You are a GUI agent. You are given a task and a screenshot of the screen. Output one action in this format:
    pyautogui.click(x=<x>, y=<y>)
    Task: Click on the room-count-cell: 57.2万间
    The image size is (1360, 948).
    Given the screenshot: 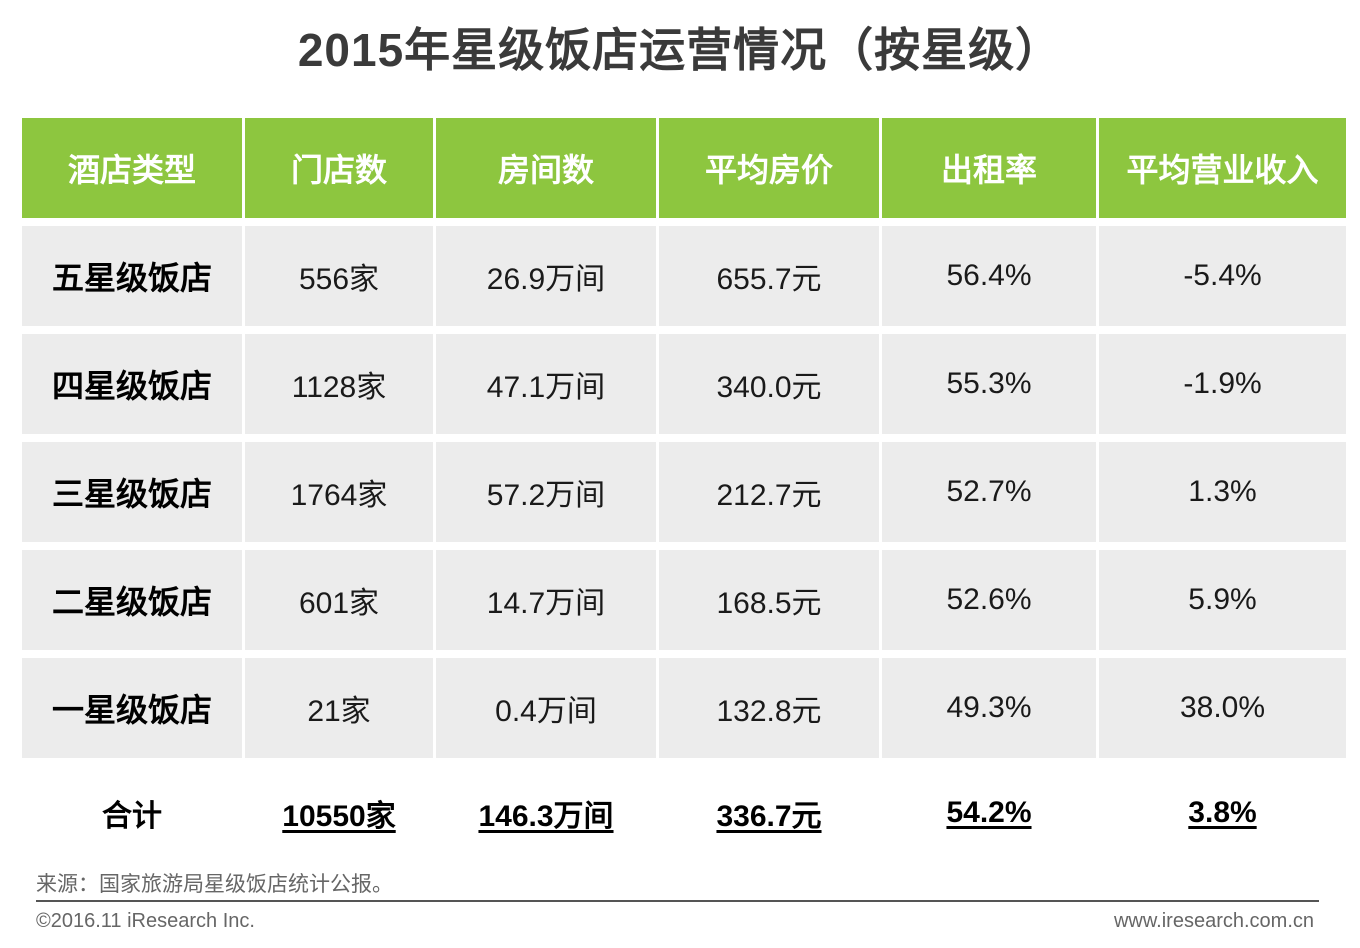 What is the action you would take?
    pyautogui.click(x=547, y=496)
    